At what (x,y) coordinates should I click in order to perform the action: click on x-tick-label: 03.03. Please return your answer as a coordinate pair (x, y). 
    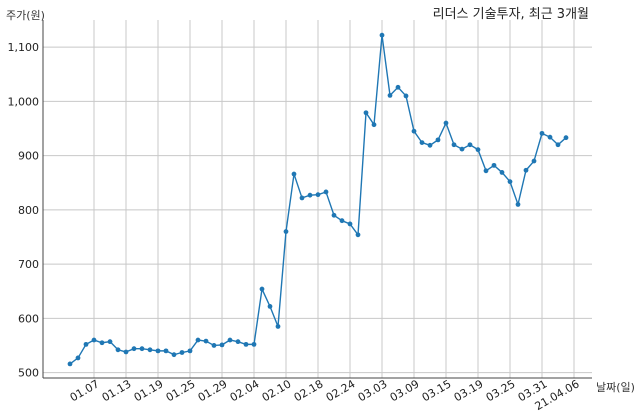
    Looking at the image, I should click on (373, 390).